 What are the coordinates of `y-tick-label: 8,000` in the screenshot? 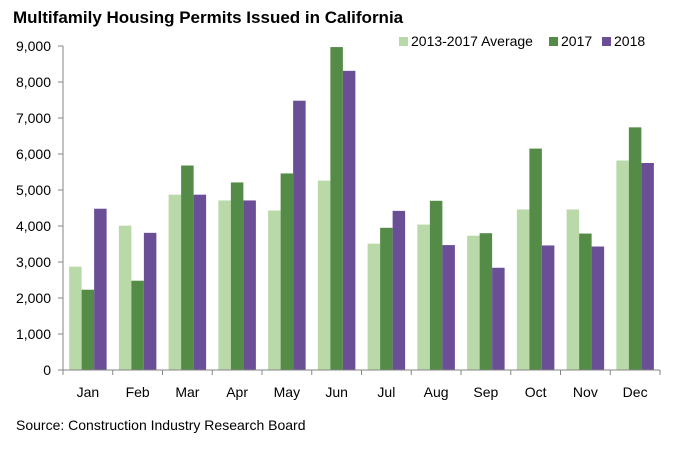 It's located at (33, 82).